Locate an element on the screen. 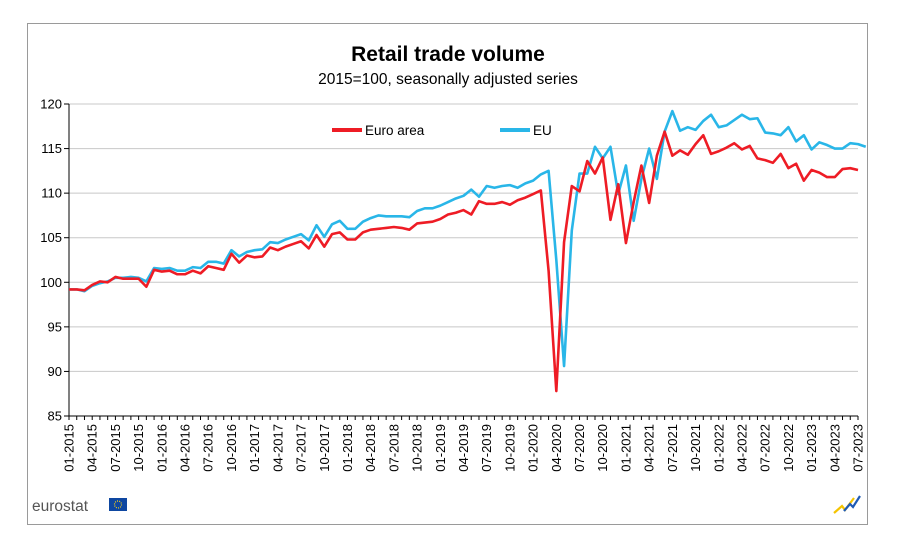 This screenshot has height=549, width=900. x-tick-label: 01-2015 is located at coordinates (69, 448).